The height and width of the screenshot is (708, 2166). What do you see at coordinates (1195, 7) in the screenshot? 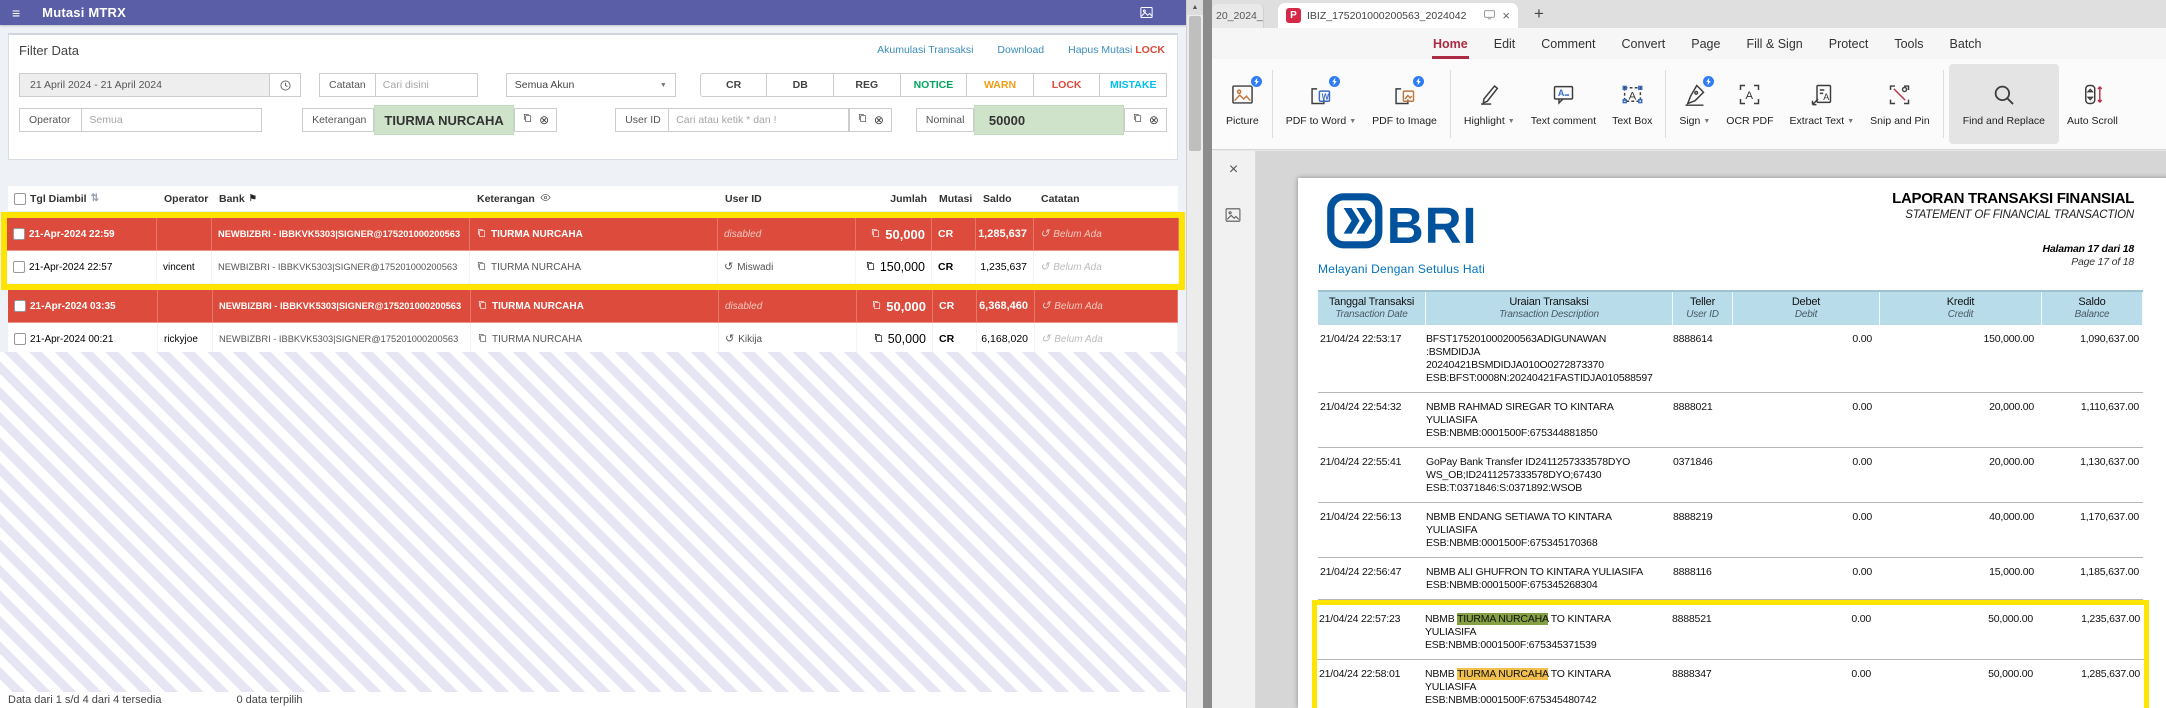
I see `scroll-up-arrow: ▲` at bounding box center [1195, 7].